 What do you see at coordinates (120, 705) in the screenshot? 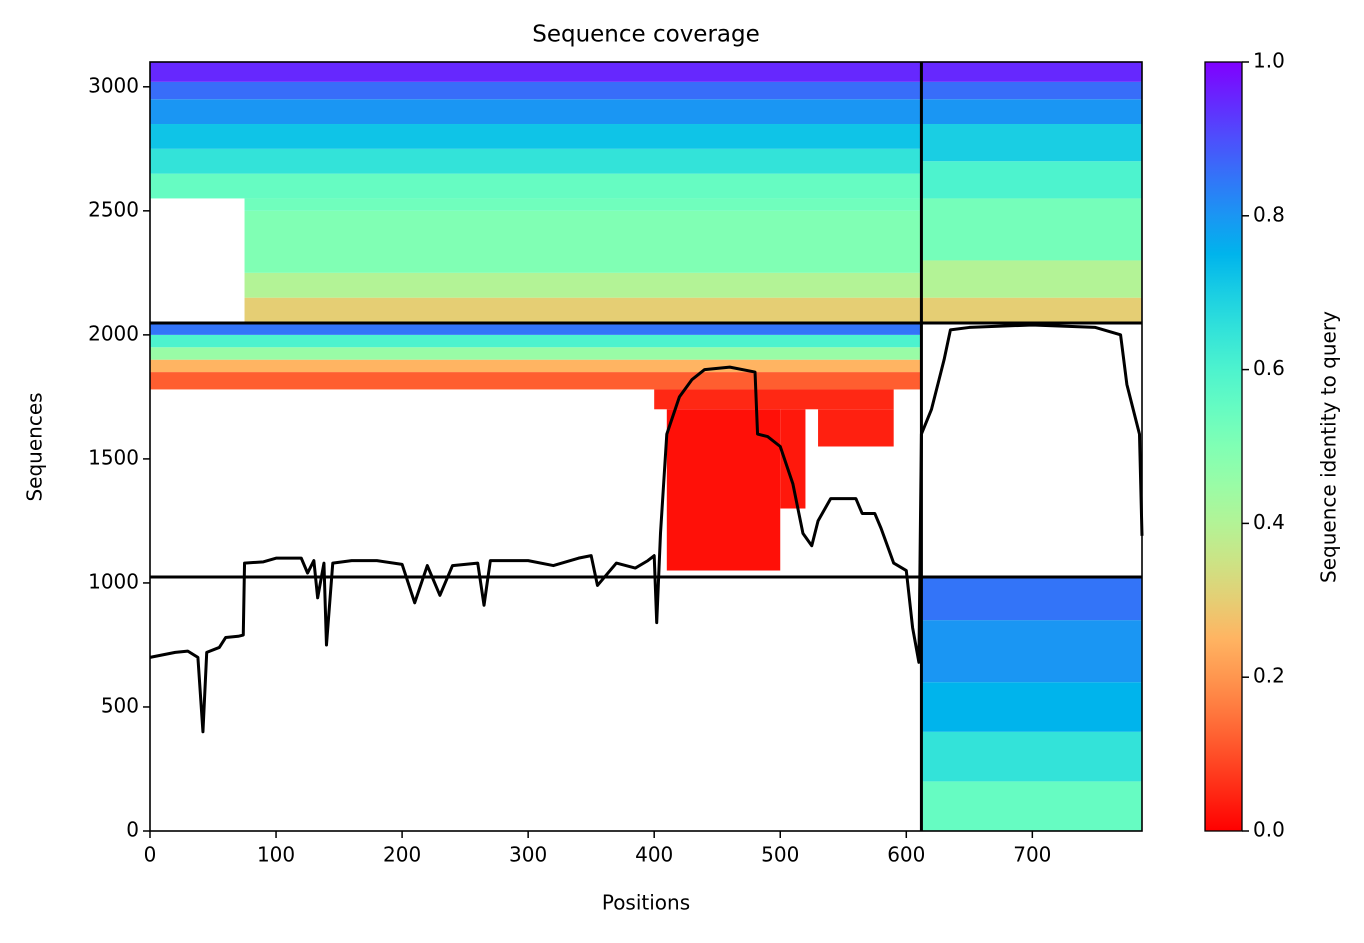
I see `y-tick-label: 500` at bounding box center [120, 705].